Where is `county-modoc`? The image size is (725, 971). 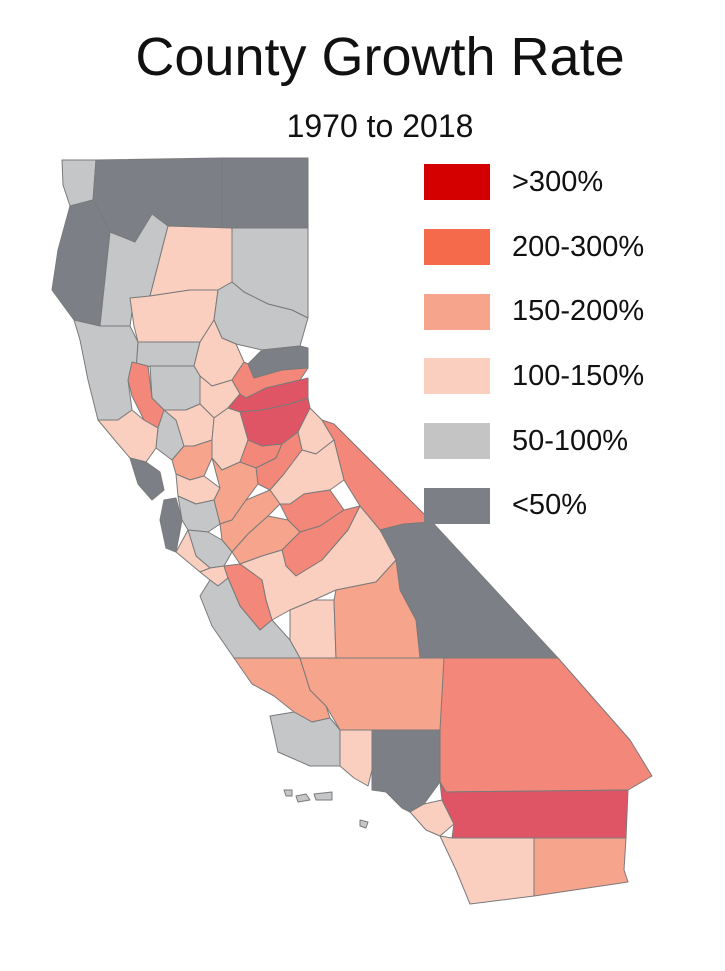
county-modoc is located at coordinates (265, 193).